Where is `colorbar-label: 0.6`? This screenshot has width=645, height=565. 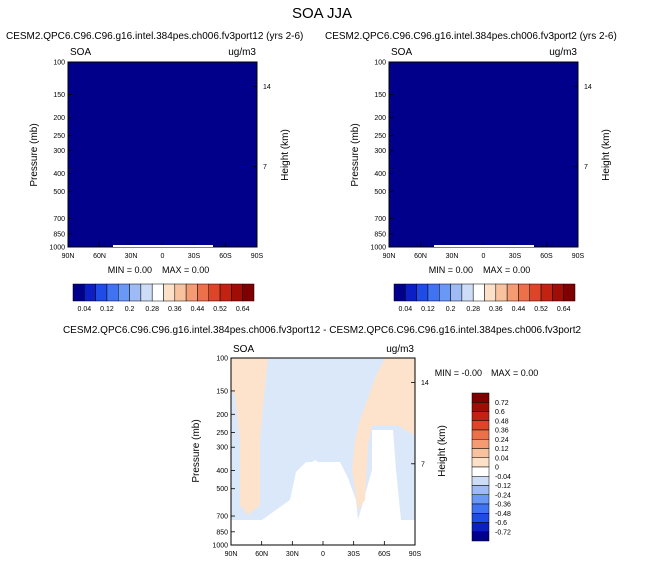 colorbar-label: 0.6 is located at coordinates (500, 412).